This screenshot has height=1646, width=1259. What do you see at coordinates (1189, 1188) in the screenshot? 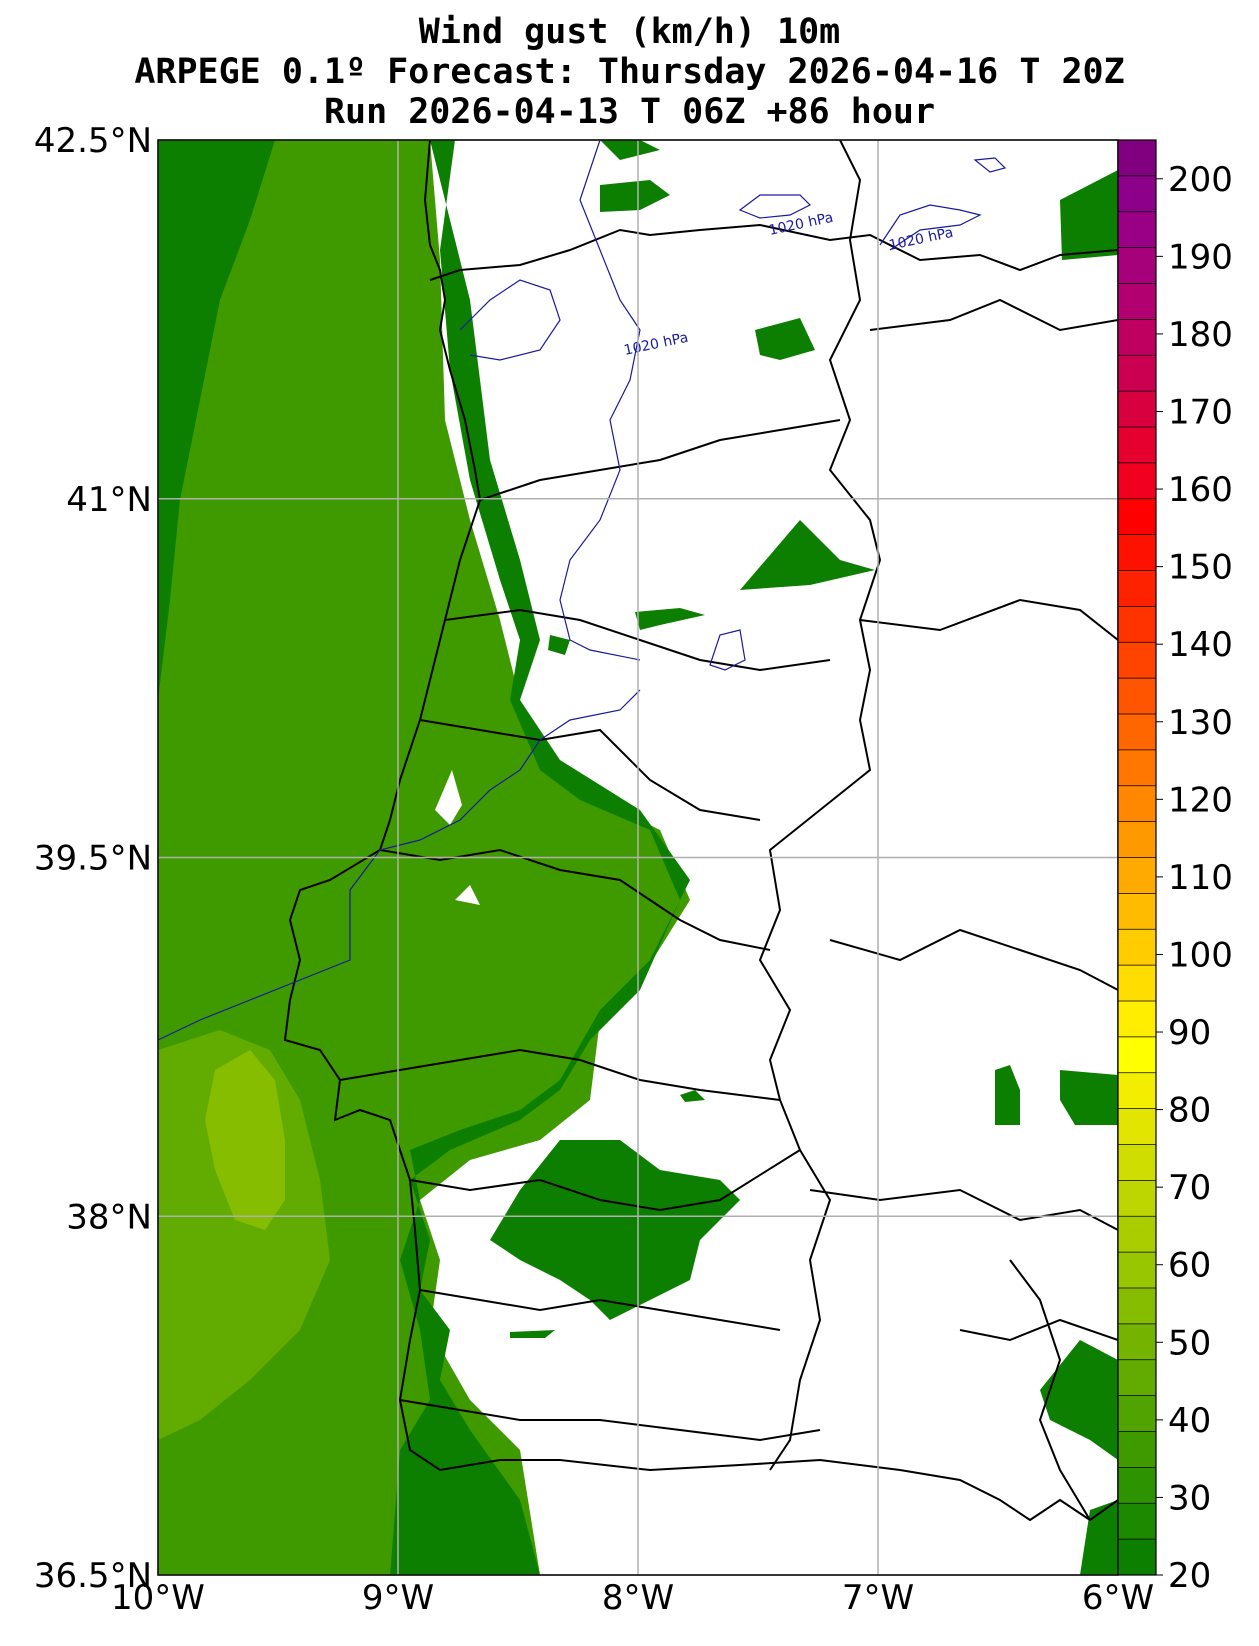
I see `colorbar-tick-label-5: 70` at bounding box center [1189, 1188].